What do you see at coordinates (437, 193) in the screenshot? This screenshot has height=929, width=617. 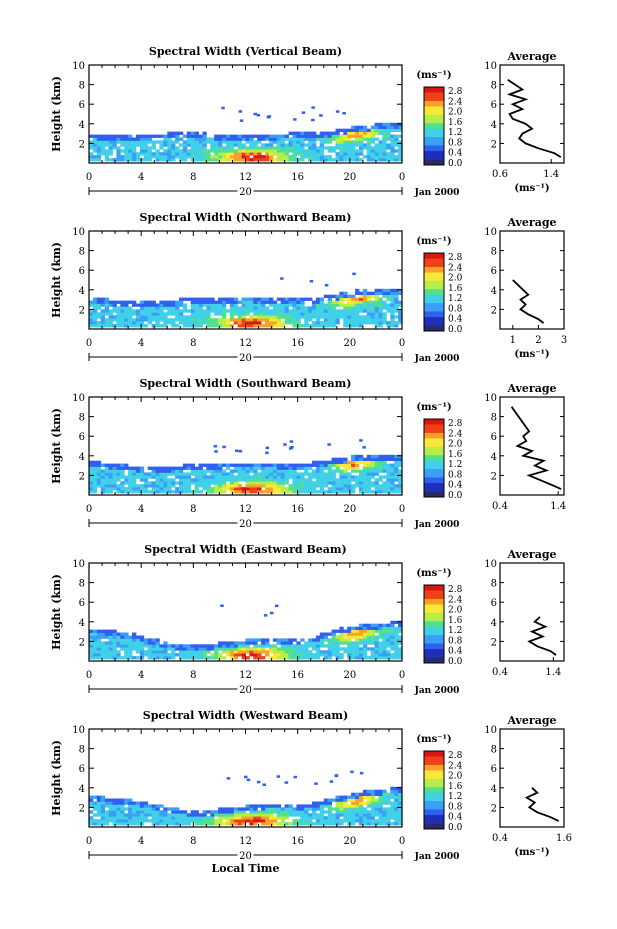 I see `date-label: Jan 2000` at bounding box center [437, 193].